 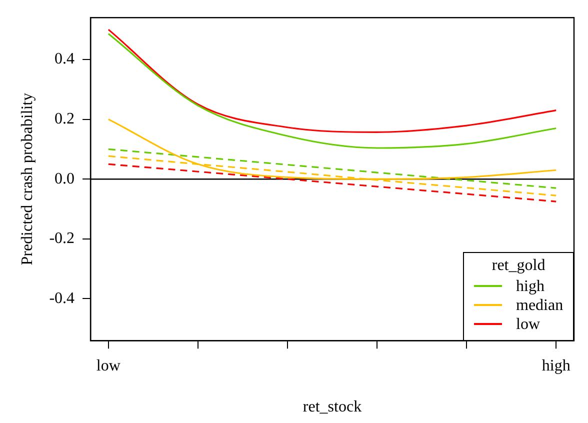 What do you see at coordinates (62, 239) in the screenshot?
I see `y-tick-label: -0.2` at bounding box center [62, 239].